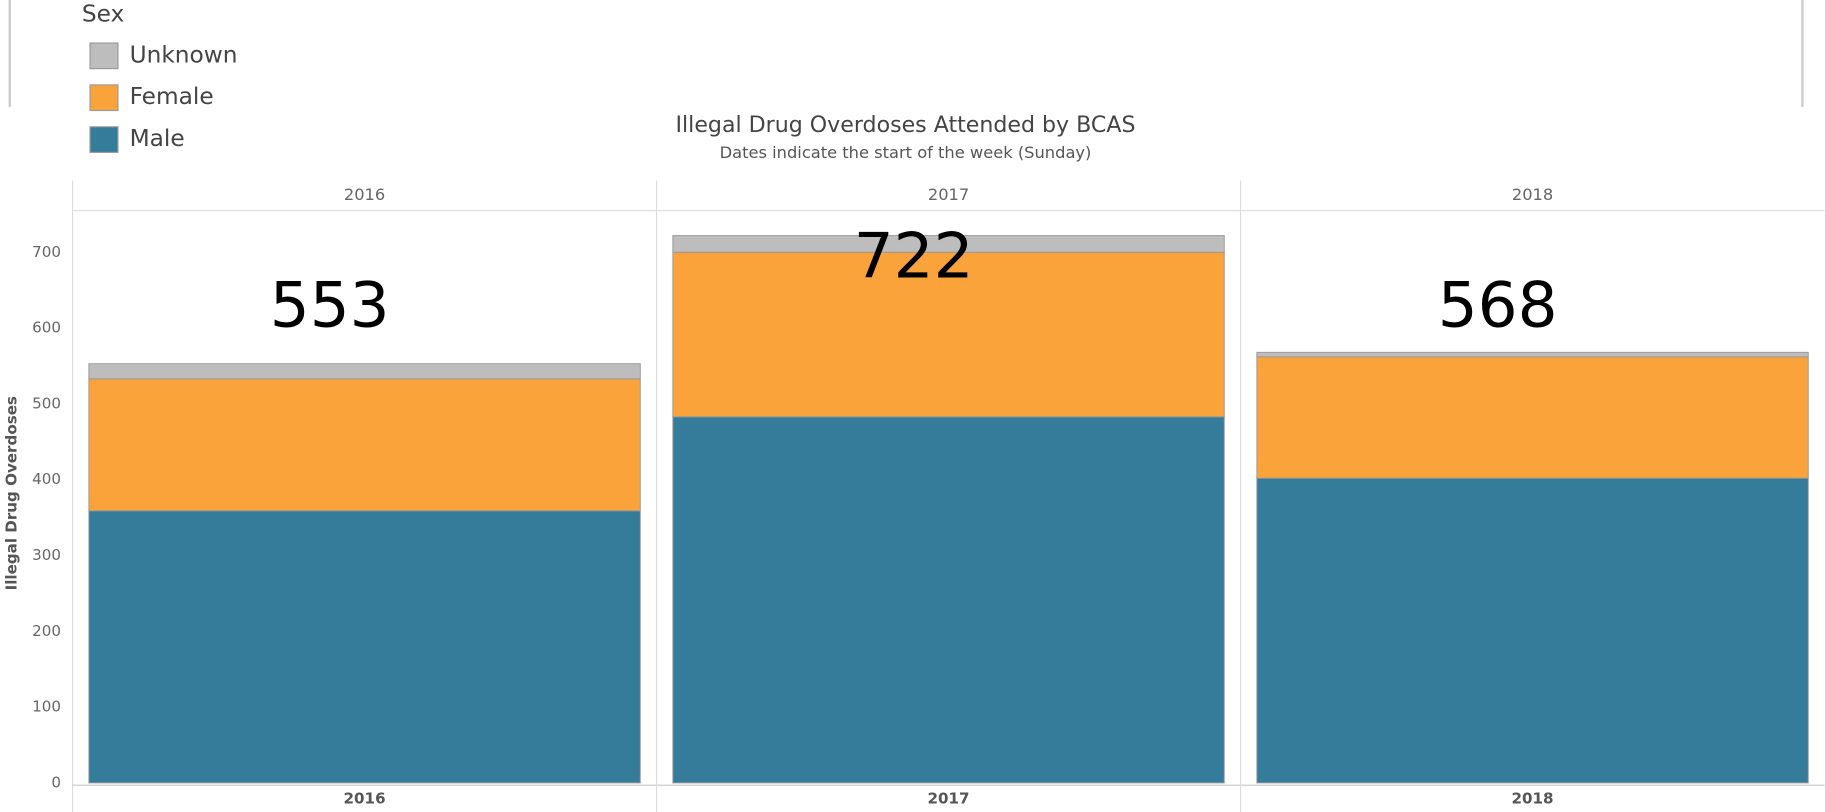 This screenshot has width=1825, height=812. What do you see at coordinates (46, 328) in the screenshot?
I see `y-tick-label: 600` at bounding box center [46, 328].